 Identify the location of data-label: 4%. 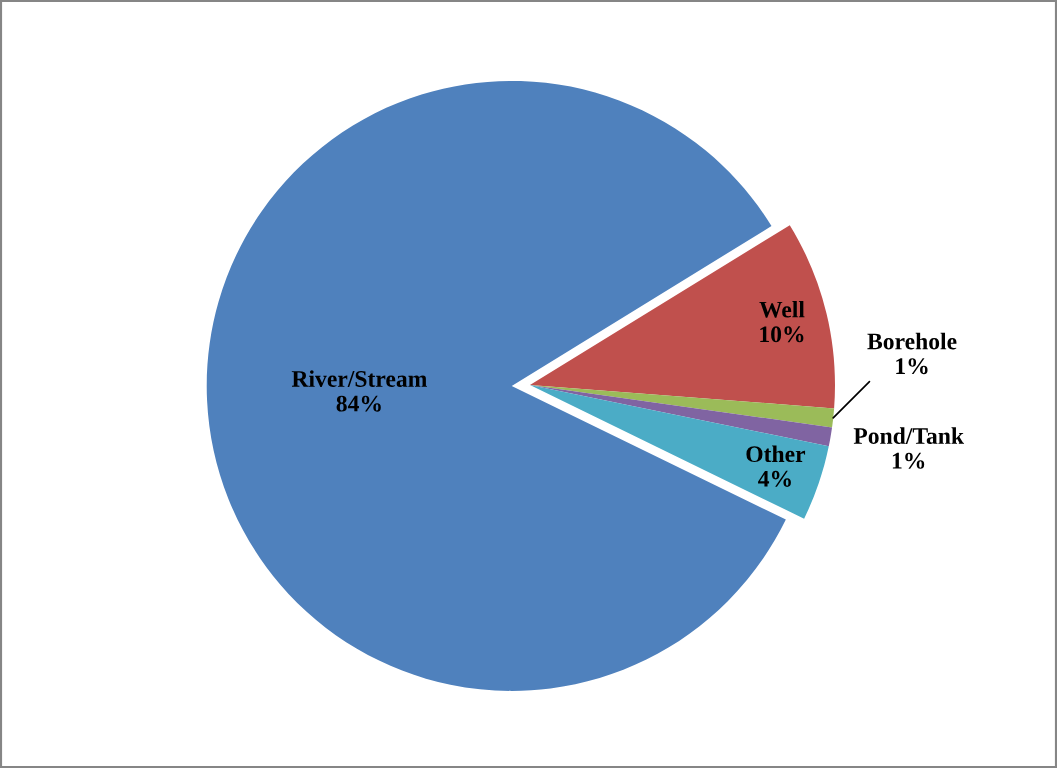
(774, 478).